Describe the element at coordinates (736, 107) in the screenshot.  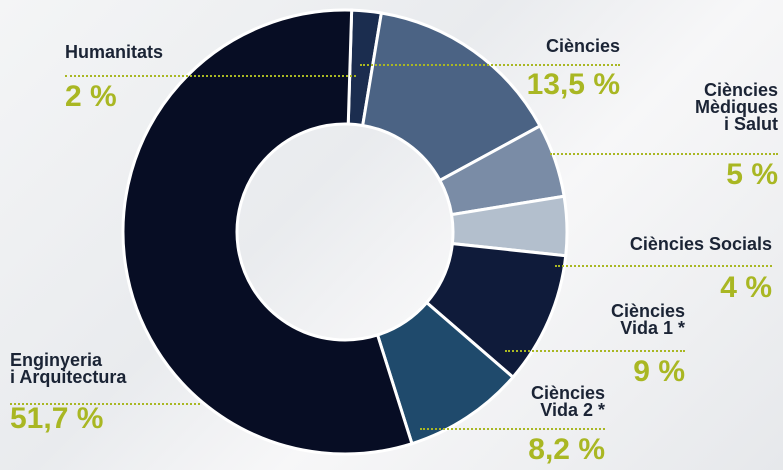
I see `category-label: Ciències Mèdiques i Salut` at that location.